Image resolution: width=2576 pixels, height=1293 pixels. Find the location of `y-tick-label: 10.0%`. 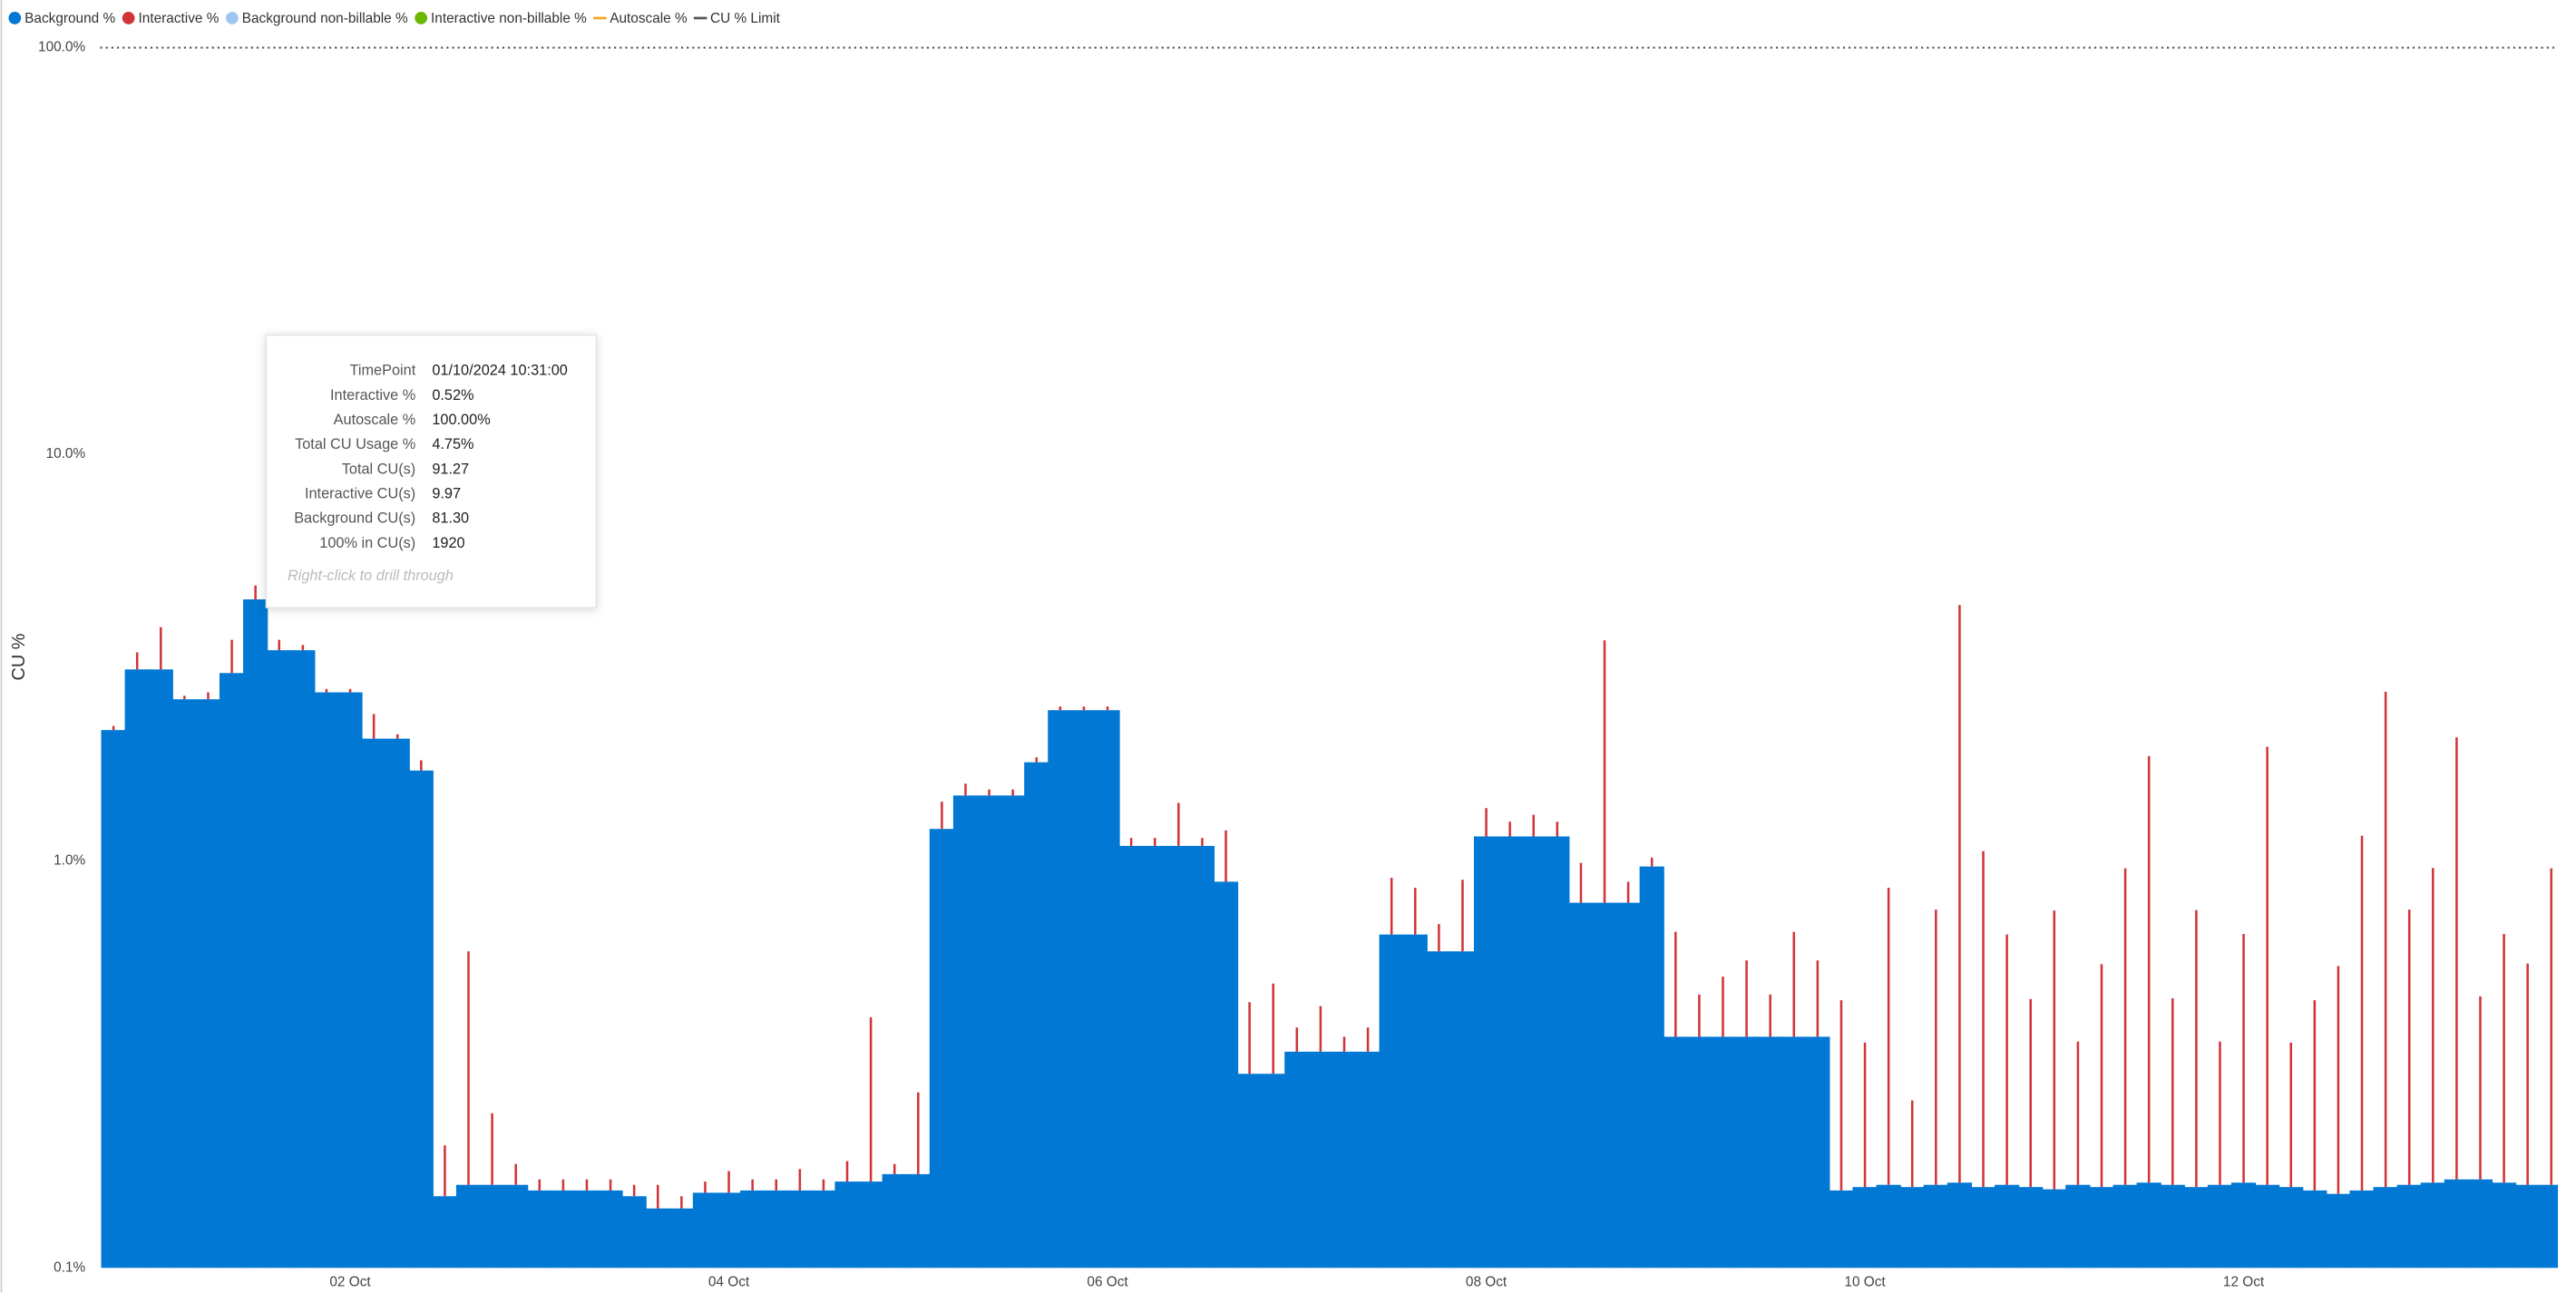

y-tick-label: 10.0% is located at coordinates (66, 454).